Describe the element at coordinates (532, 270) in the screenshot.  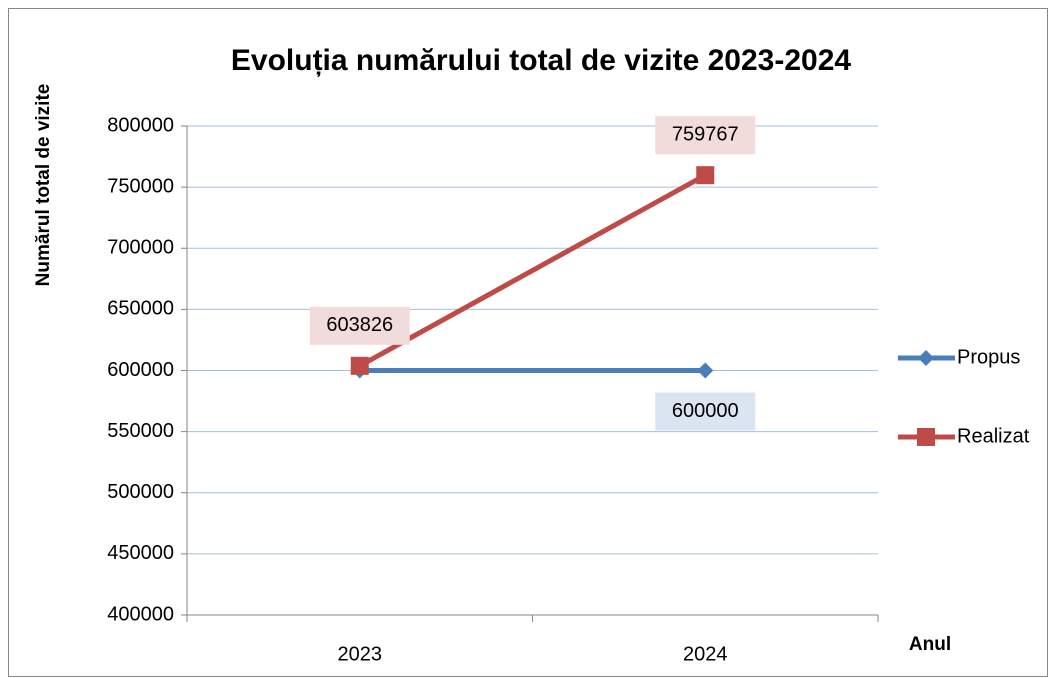
I see `series-line` at that location.